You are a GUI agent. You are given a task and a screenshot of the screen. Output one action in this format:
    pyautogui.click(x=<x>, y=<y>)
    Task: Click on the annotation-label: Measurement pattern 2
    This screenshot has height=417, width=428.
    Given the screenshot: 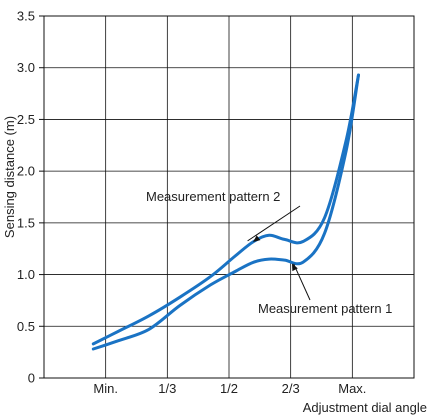 What is the action you would take?
    pyautogui.click(x=213, y=196)
    